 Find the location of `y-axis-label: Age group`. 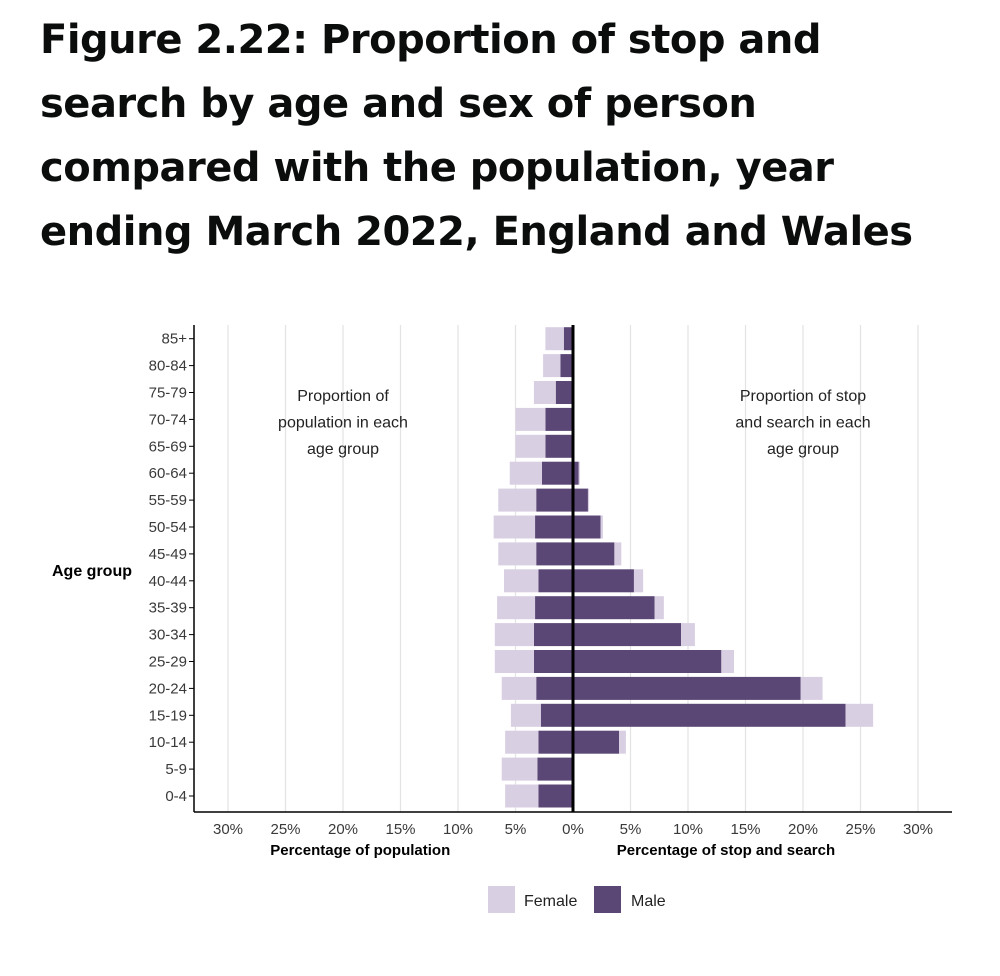

y-axis-label: Age group is located at coordinates (92, 571).